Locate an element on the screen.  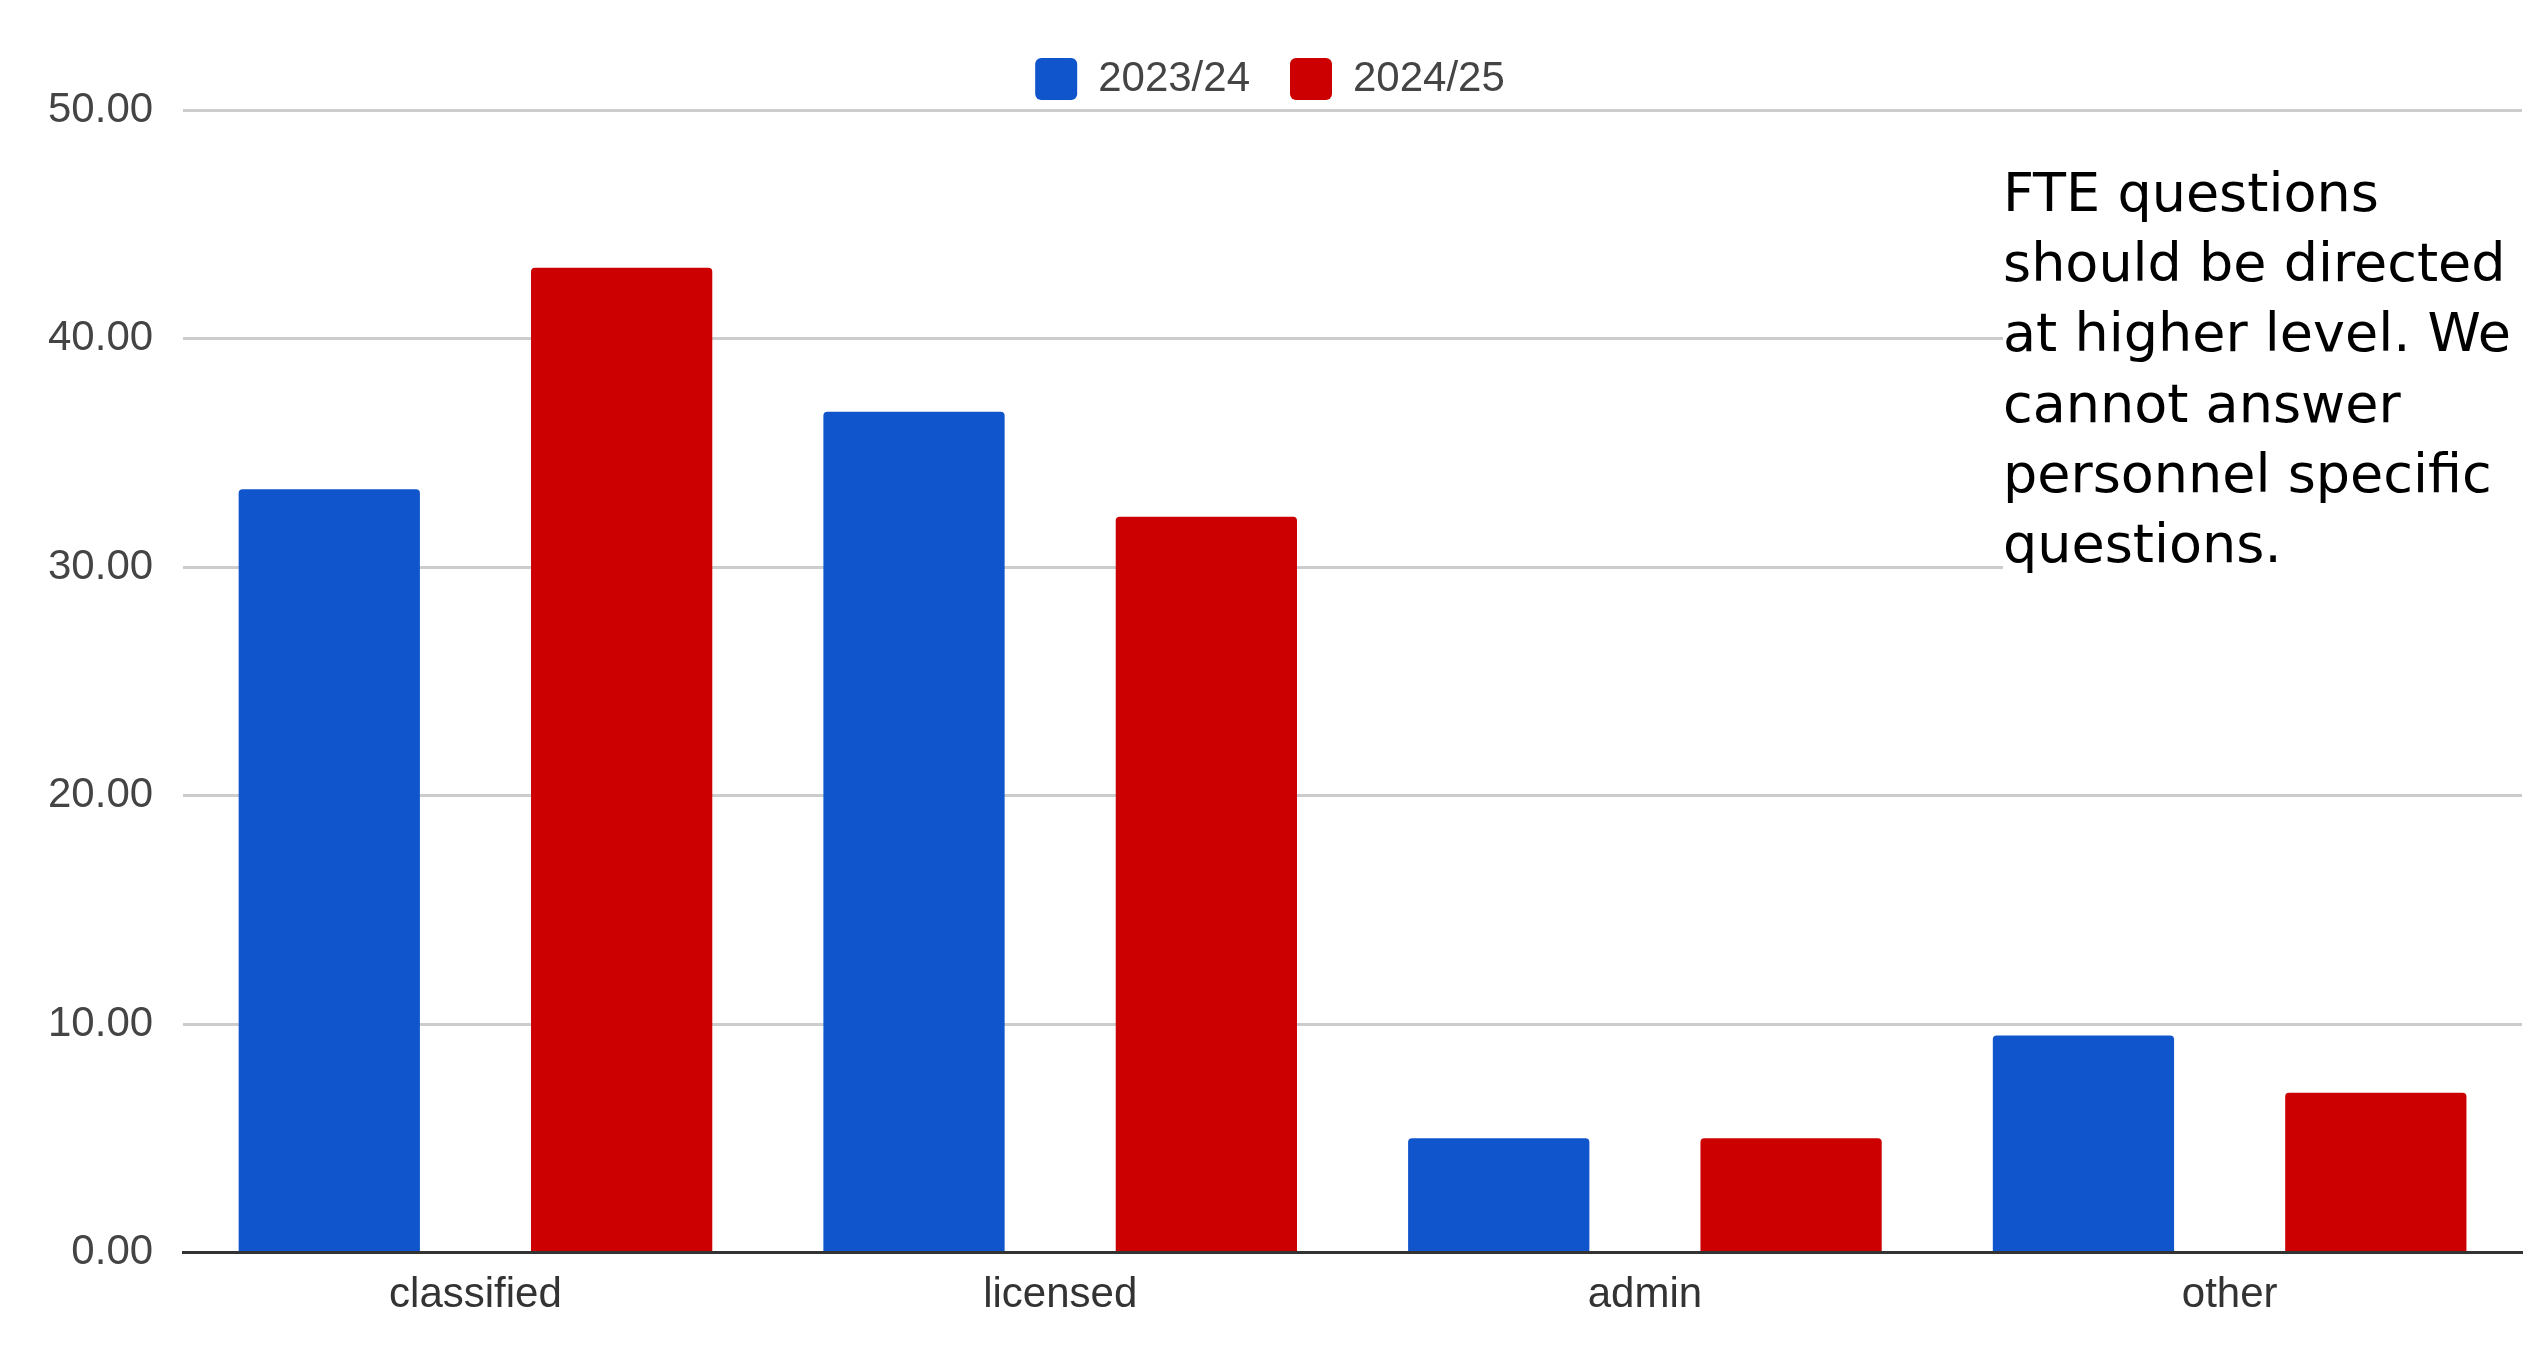
y-tick-label: 0.00 is located at coordinates (112, 1250).